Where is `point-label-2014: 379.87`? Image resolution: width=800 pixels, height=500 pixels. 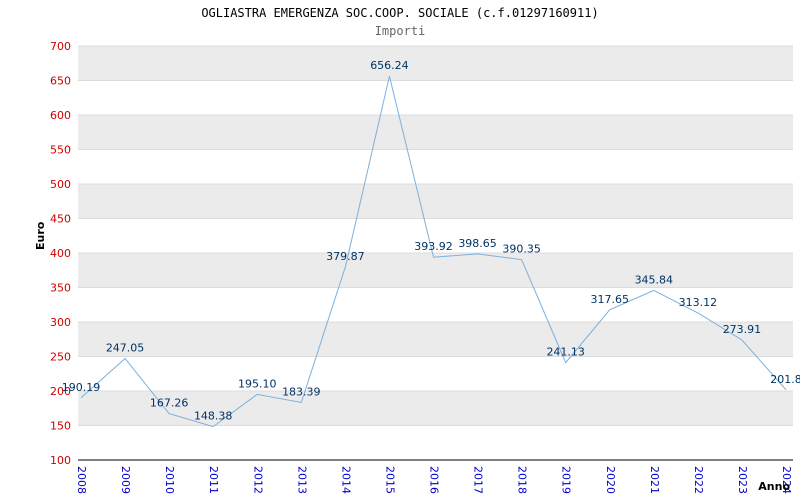 point-label-2014: 379.87 is located at coordinates (345, 256).